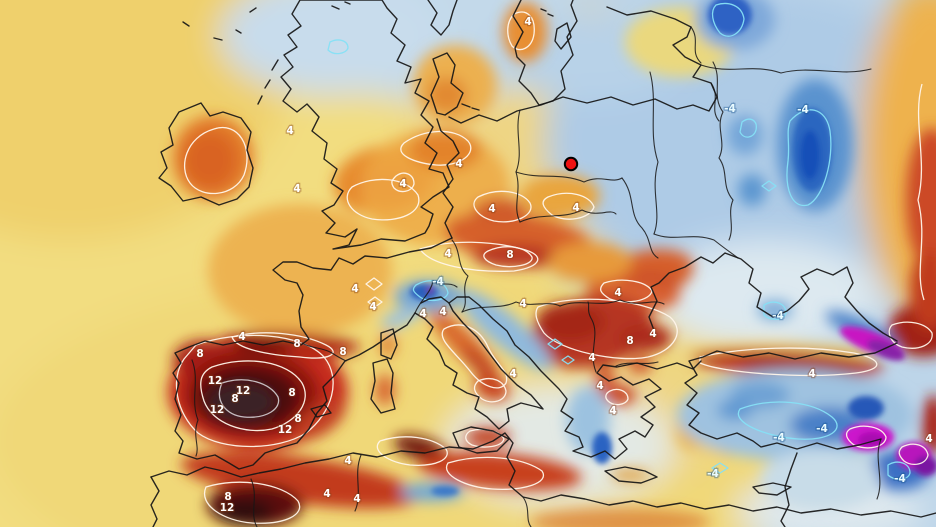 The height and width of the screenshot is (527, 936). I want to click on location-marker-dot, so click(571, 164).